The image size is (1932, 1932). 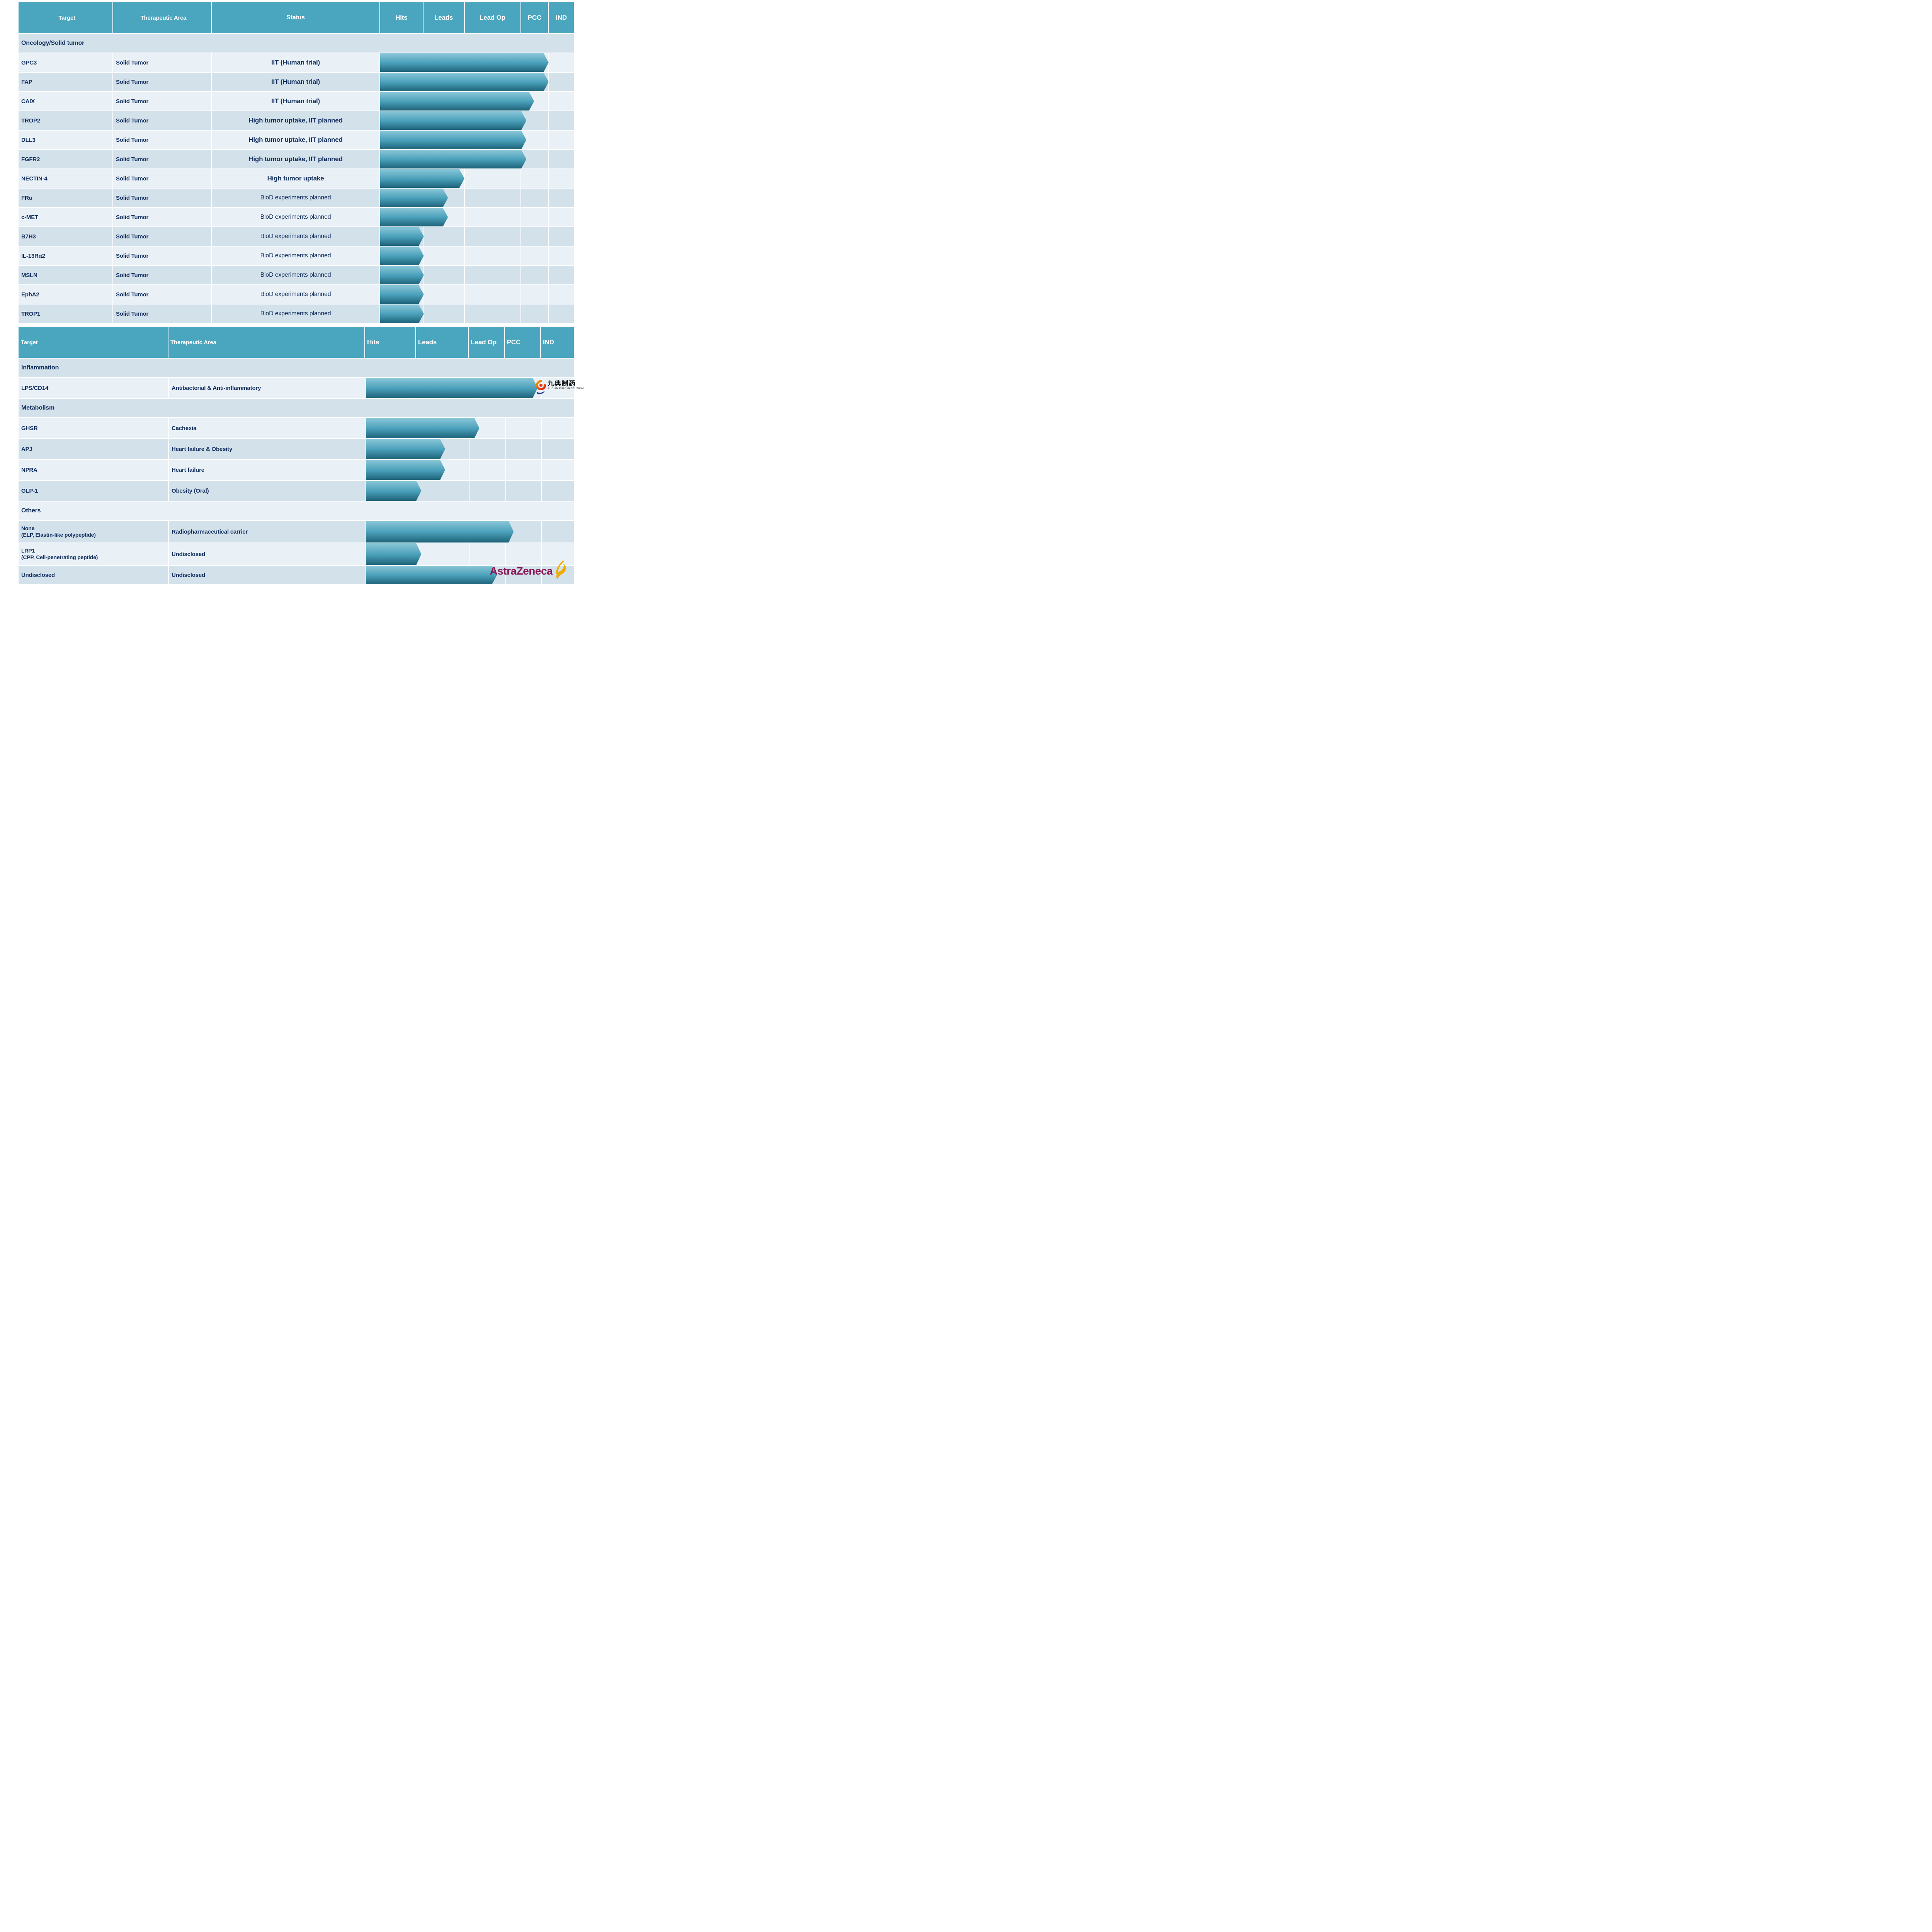 I want to click on target-cell: TROP1, so click(x=66, y=314).